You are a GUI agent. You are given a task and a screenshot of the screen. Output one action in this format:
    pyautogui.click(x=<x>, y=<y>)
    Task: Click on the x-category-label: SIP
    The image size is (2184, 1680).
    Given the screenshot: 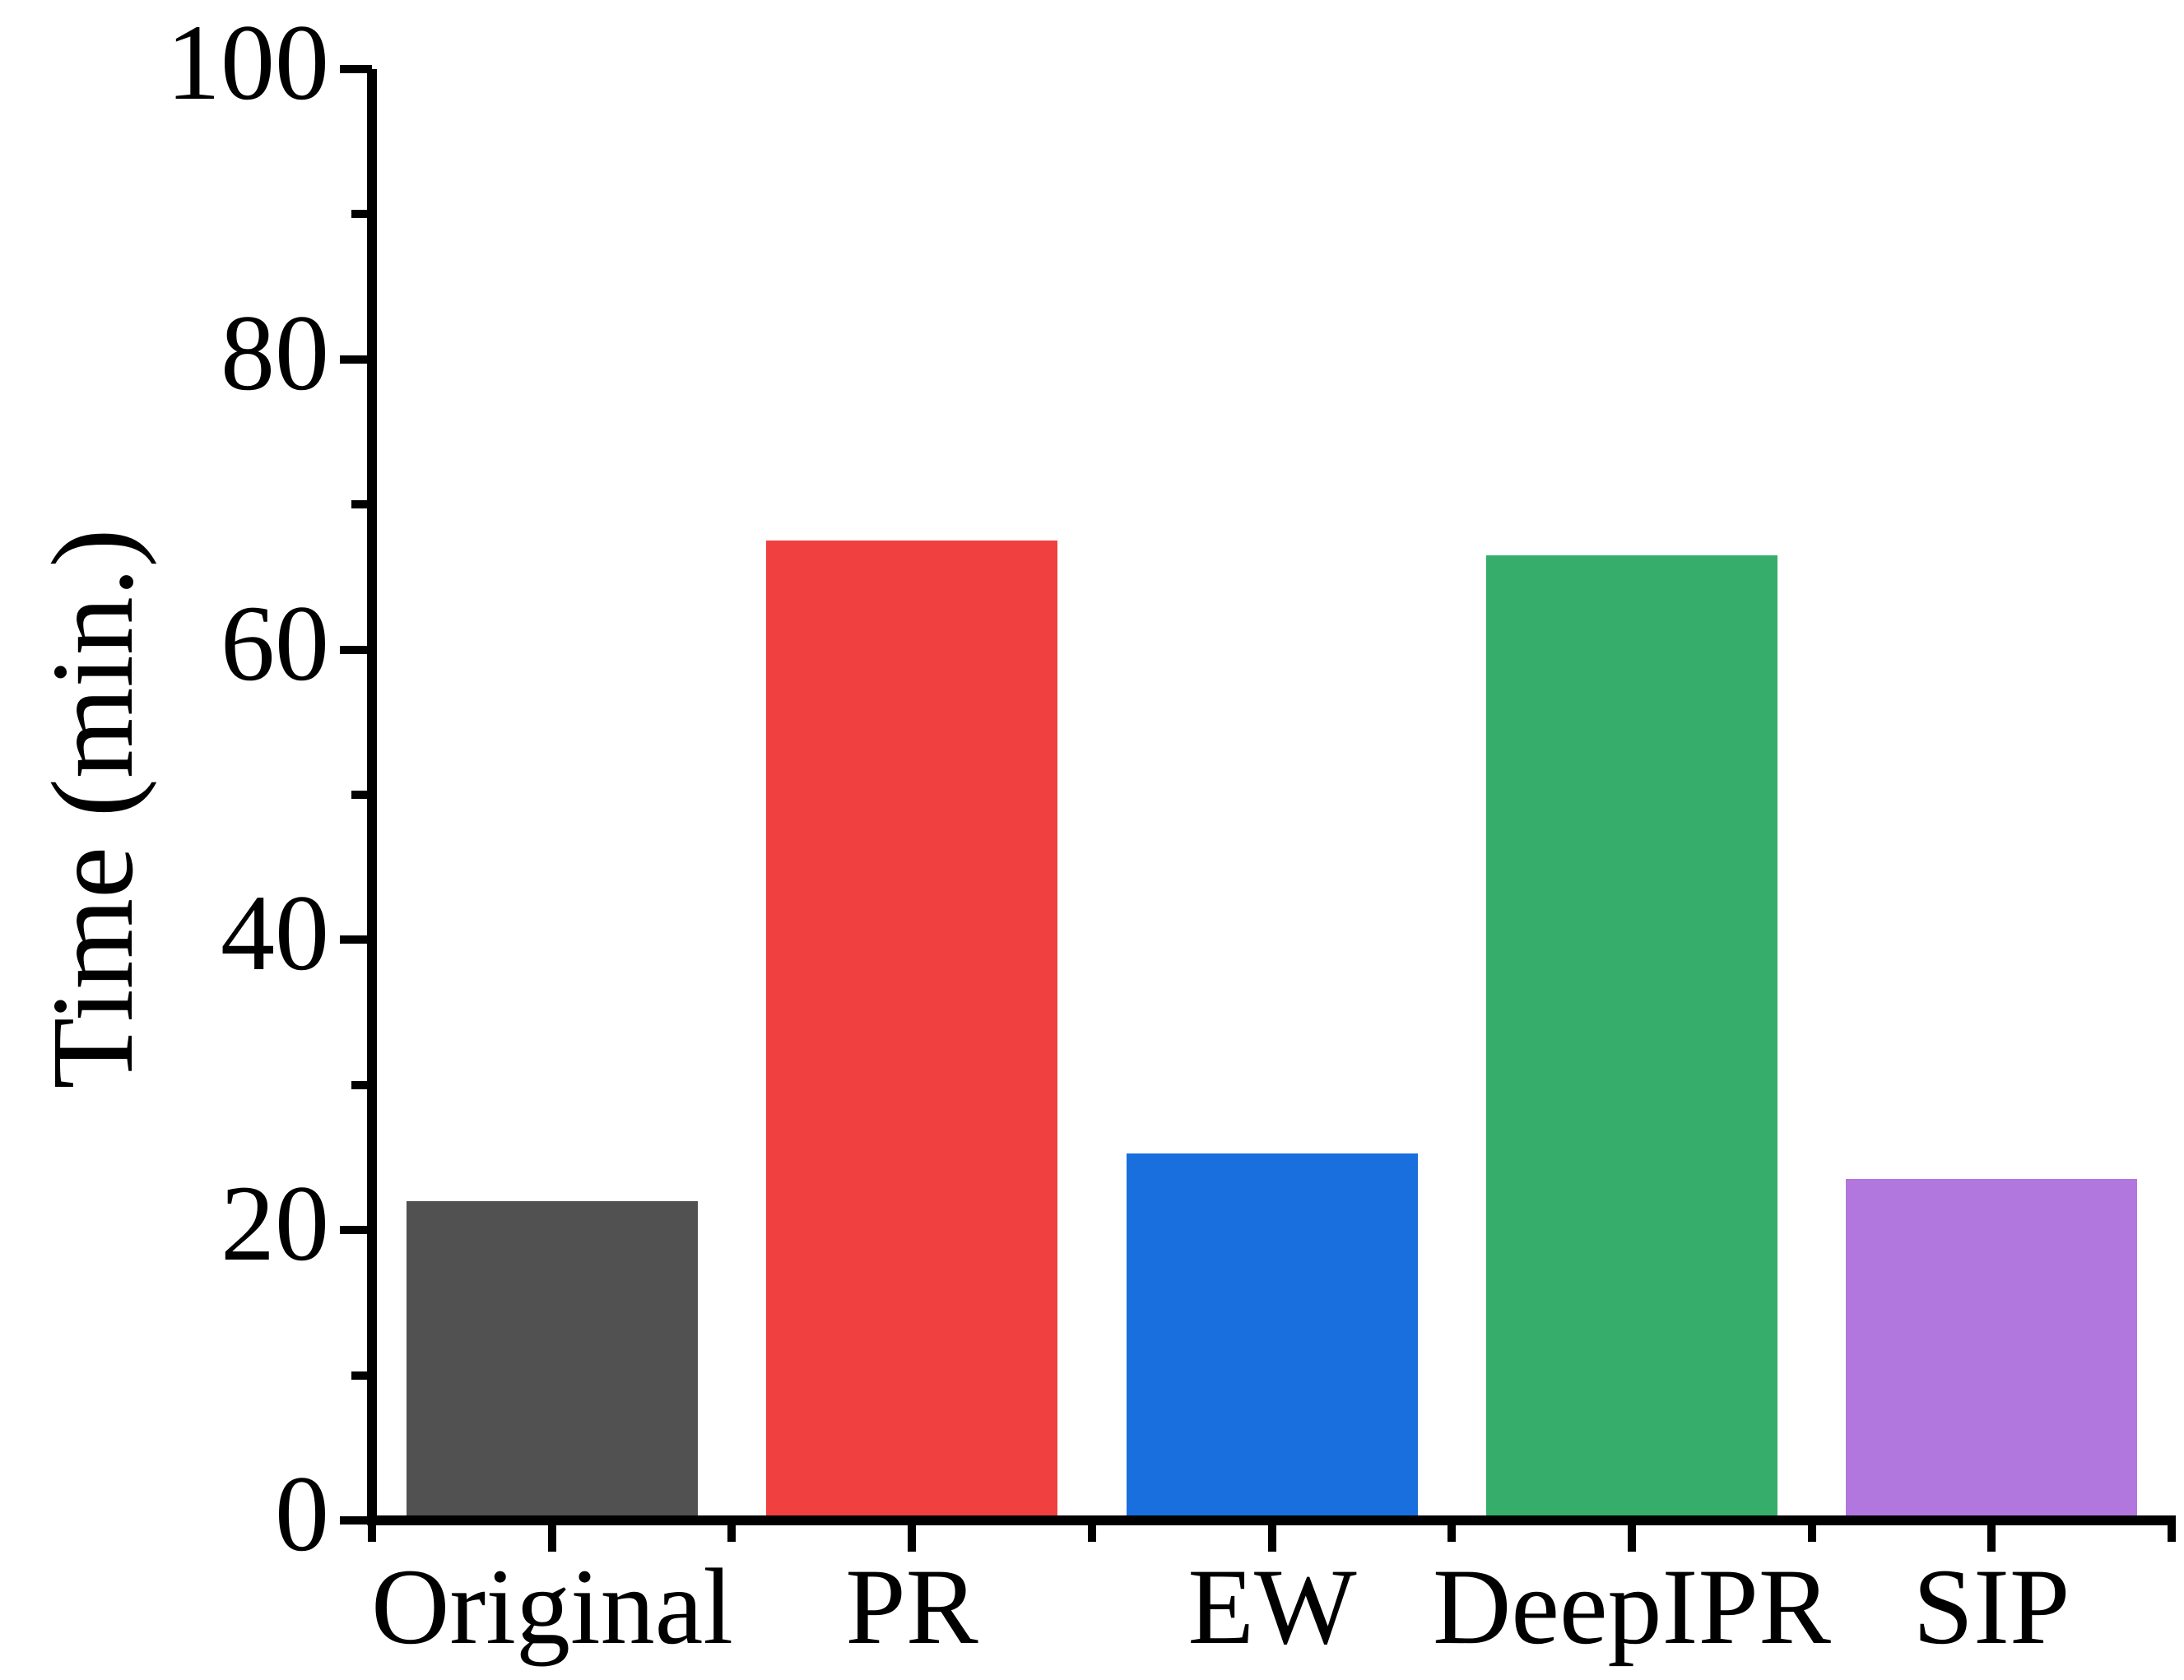 What is the action you would take?
    pyautogui.click(x=1991, y=1606)
    